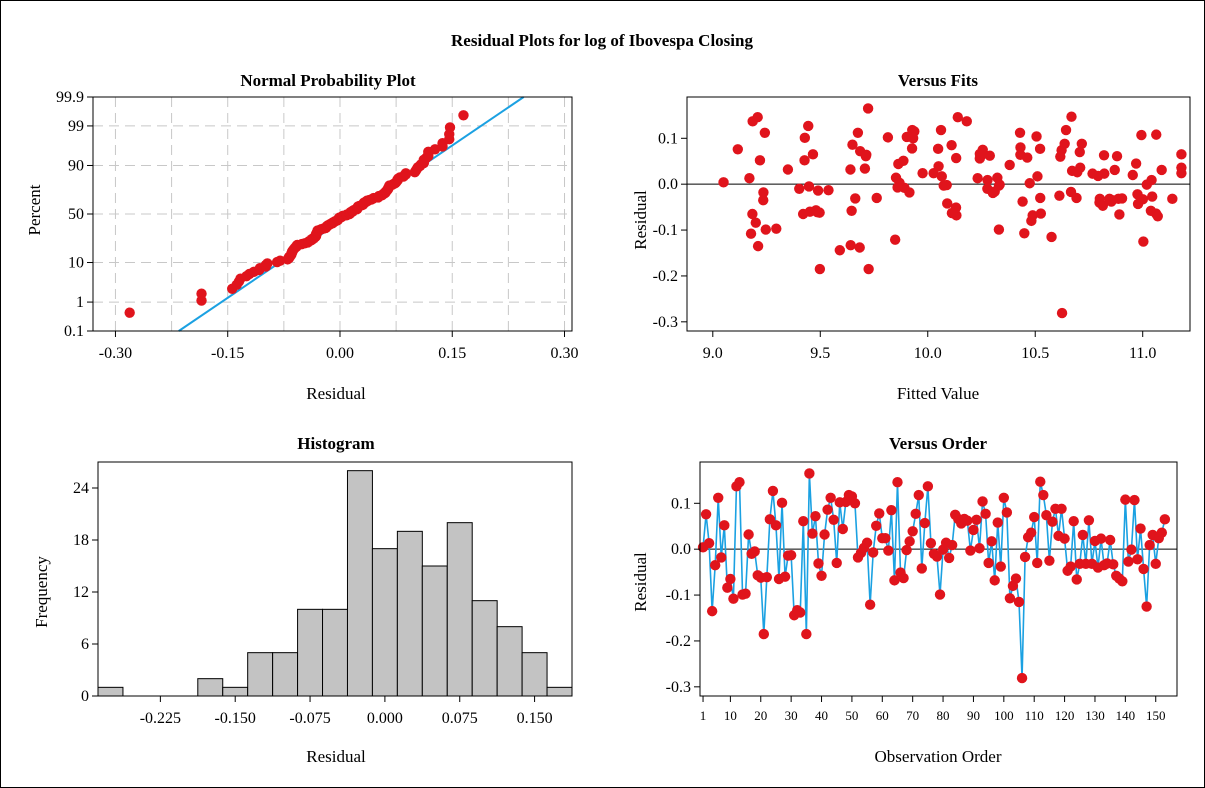 This screenshot has height=788, width=1205. What do you see at coordinates (640, 220) in the screenshot?
I see `fits-y-label: Residual` at bounding box center [640, 220].